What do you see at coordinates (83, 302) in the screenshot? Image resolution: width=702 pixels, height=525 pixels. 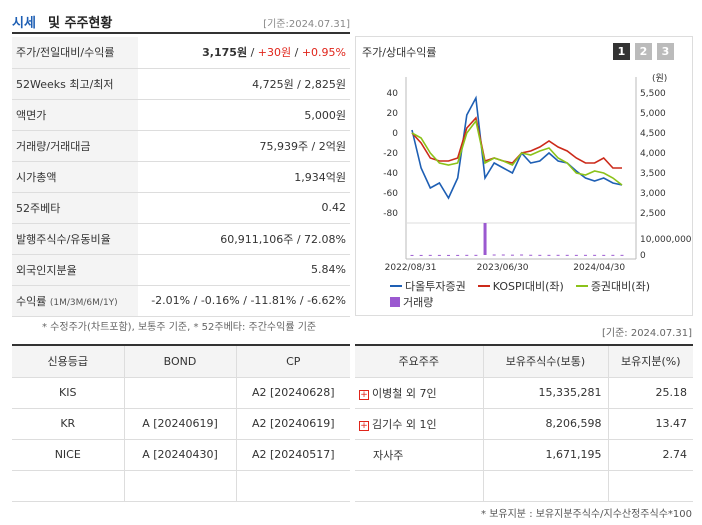 I see `returns-period: (1M/3M/6M/1Y)` at bounding box center [83, 302].